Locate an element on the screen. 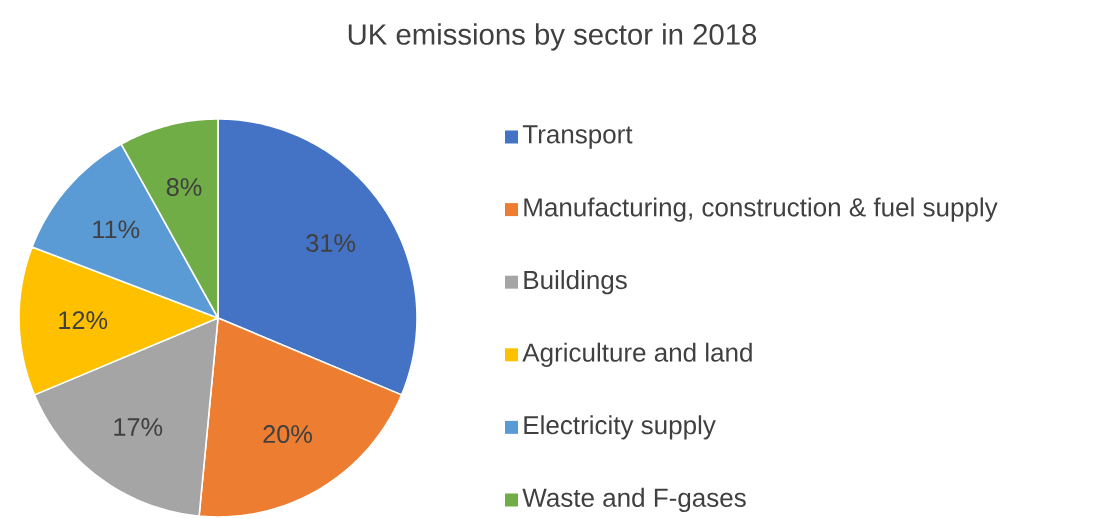 The width and height of the screenshot is (1104, 518). data-label: 8% is located at coordinates (184, 187).